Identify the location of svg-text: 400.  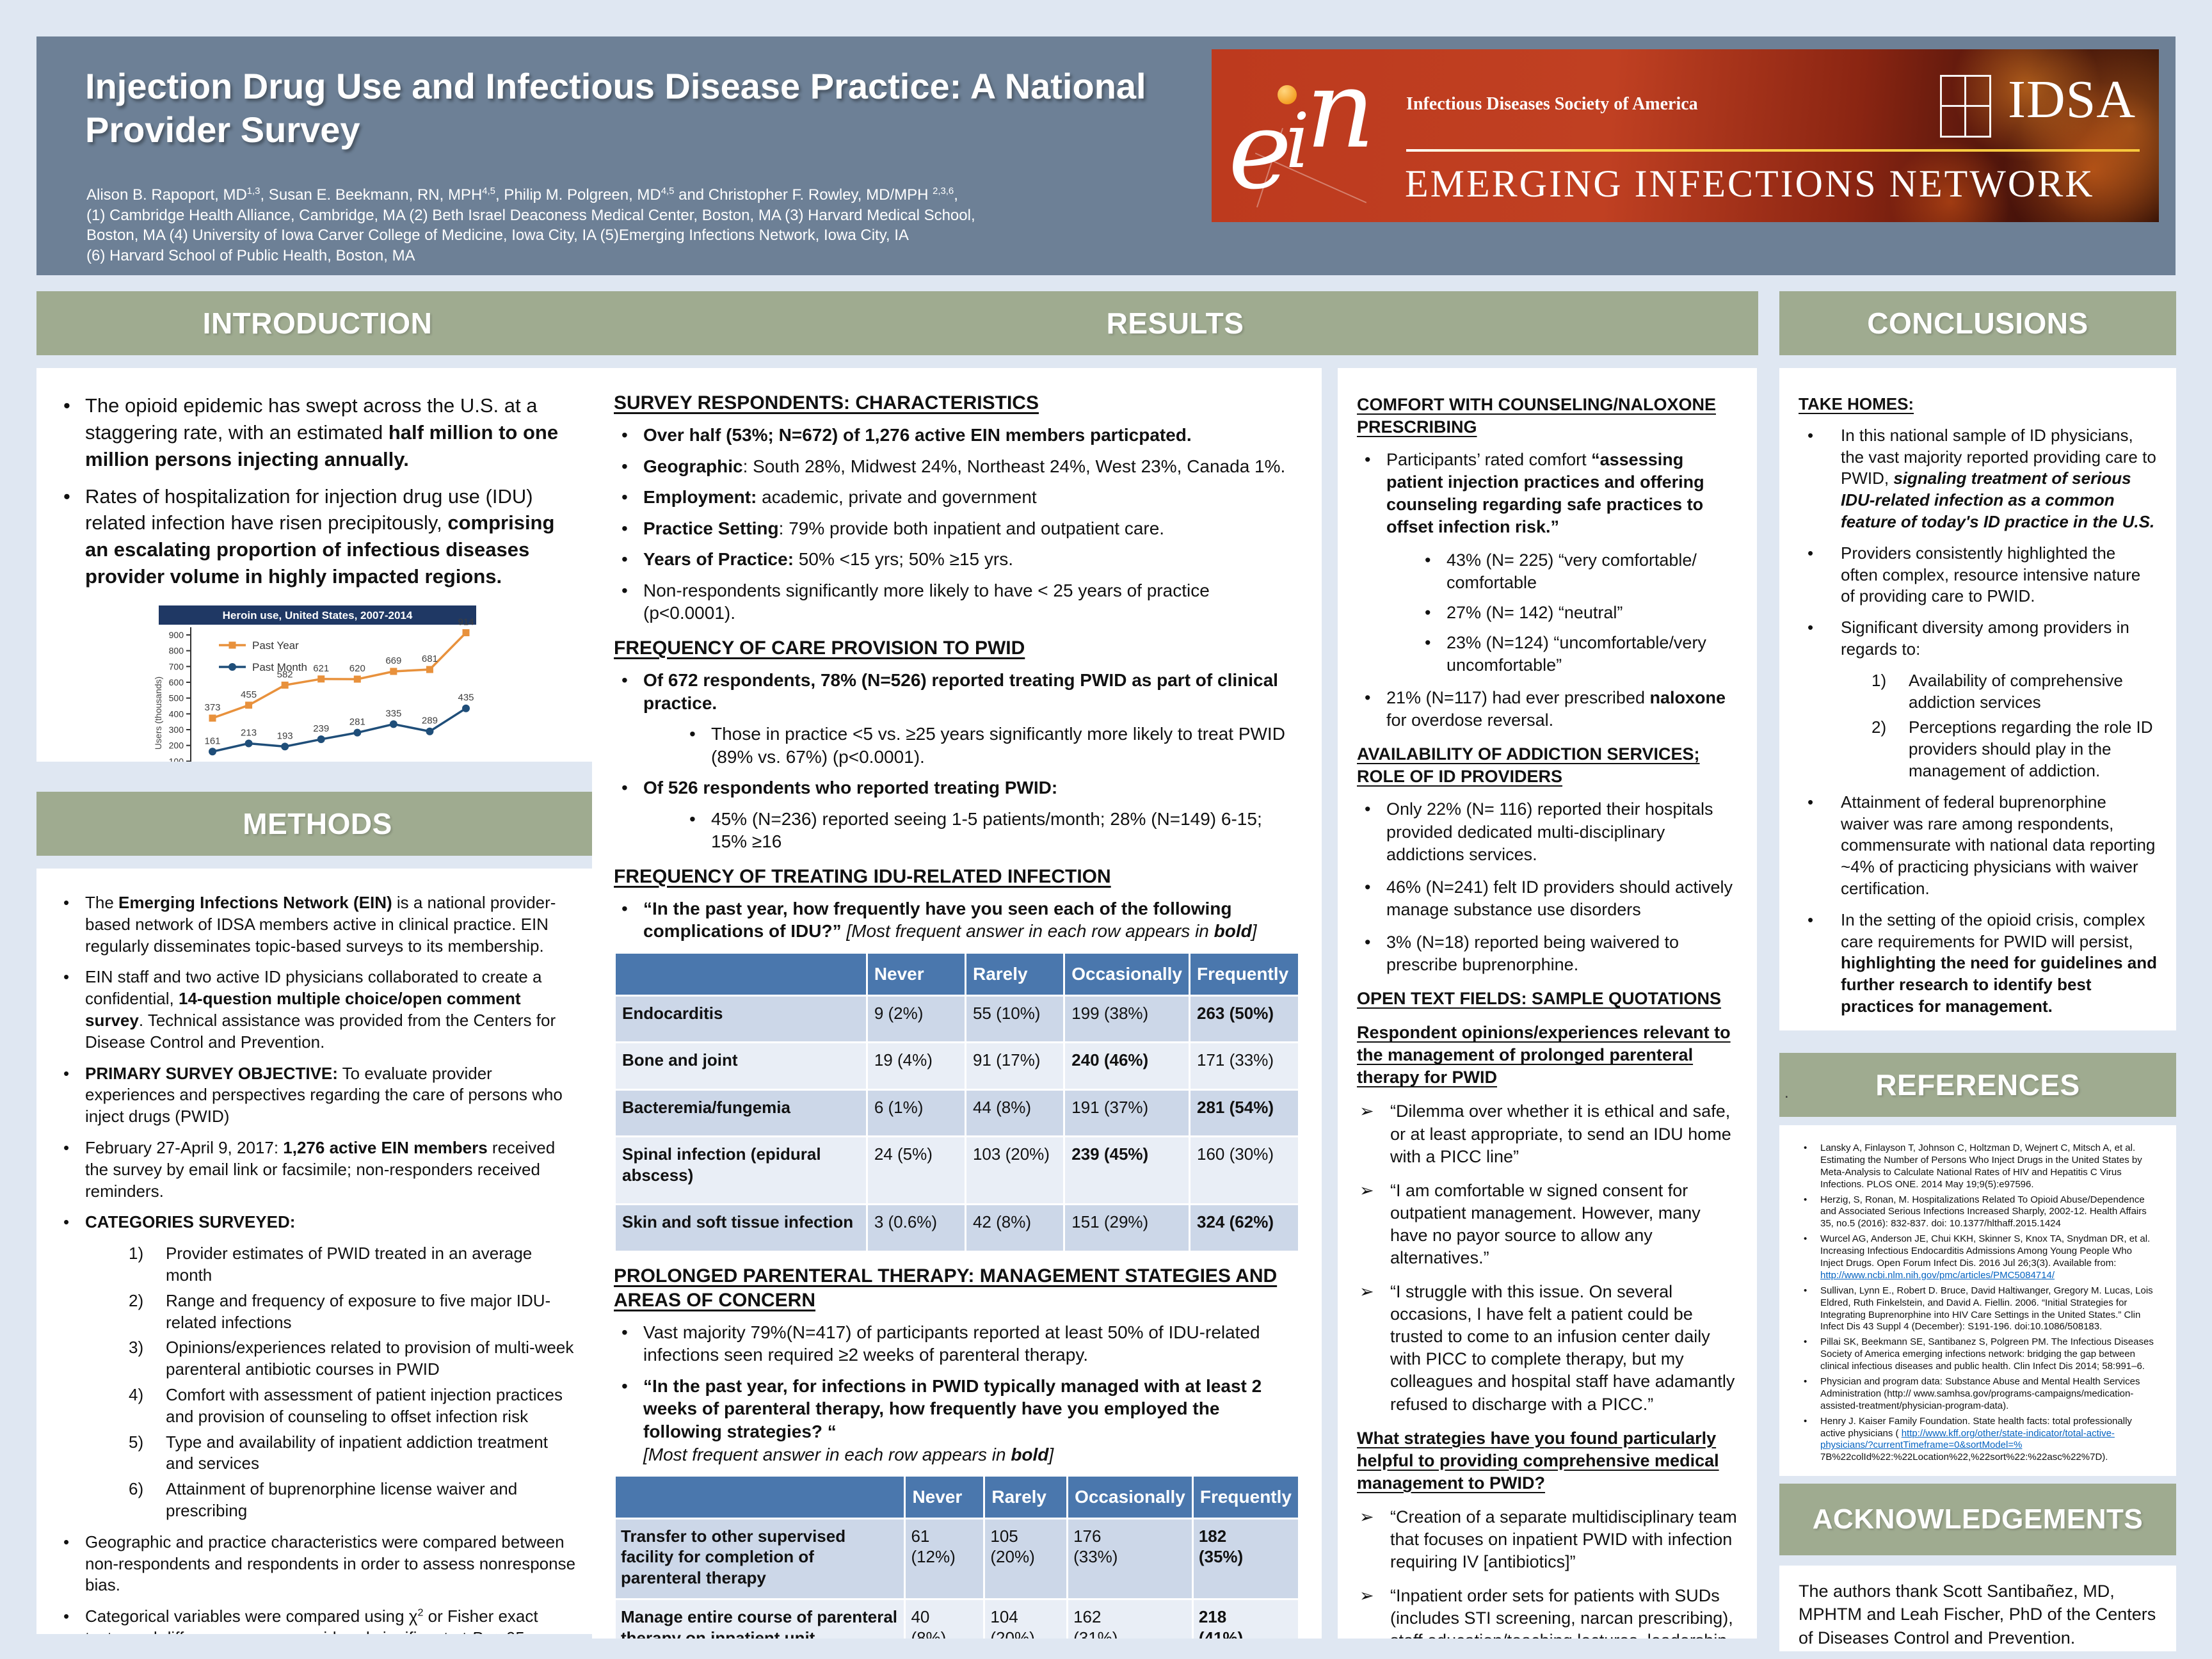
(176, 714).